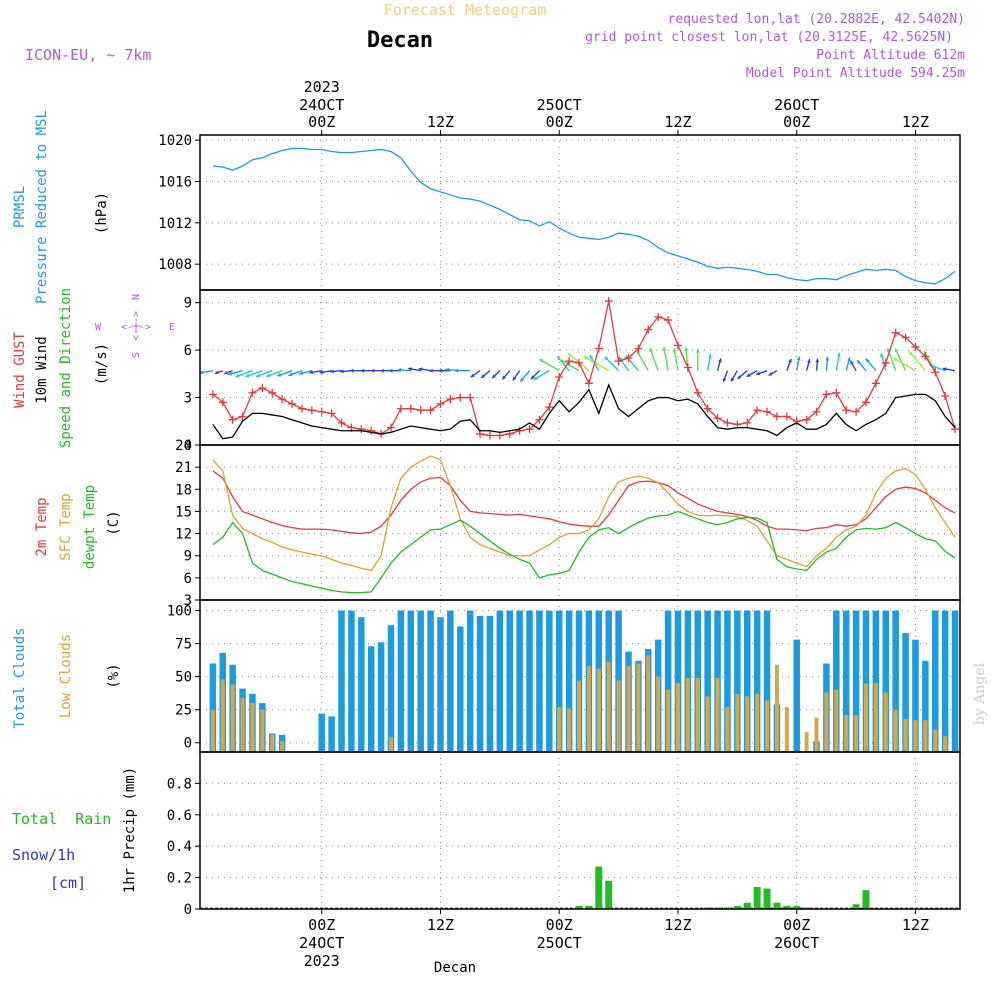 The height and width of the screenshot is (1000, 1000). I want to click on ytick-label: 9, so click(188, 304).